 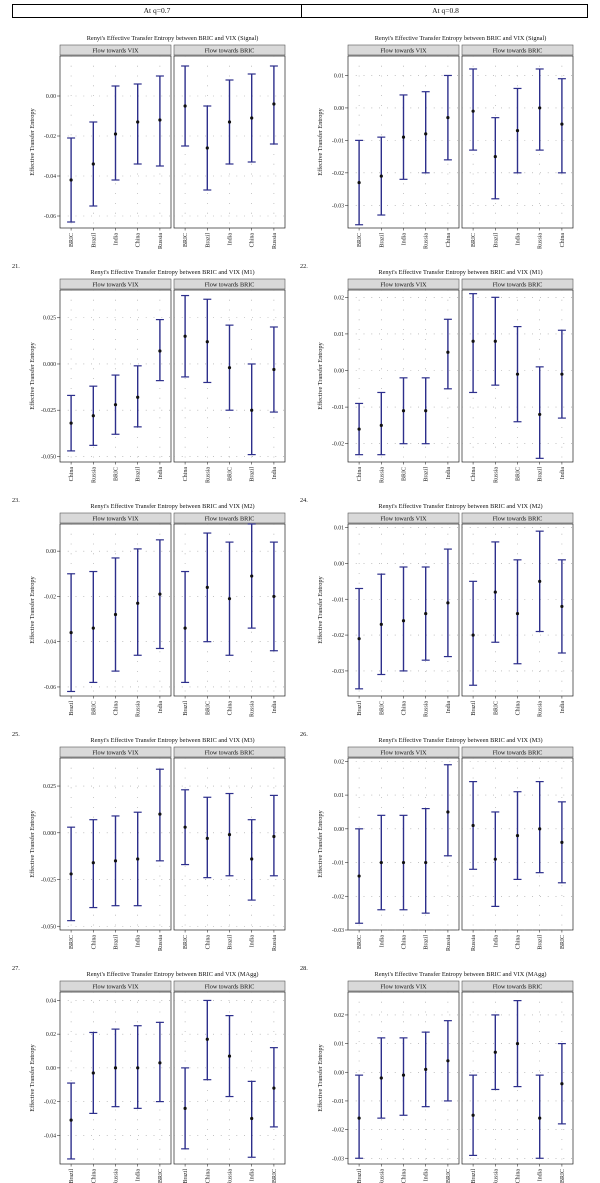 I want to click on header-q08: At q=0.8, so click(x=445, y=10).